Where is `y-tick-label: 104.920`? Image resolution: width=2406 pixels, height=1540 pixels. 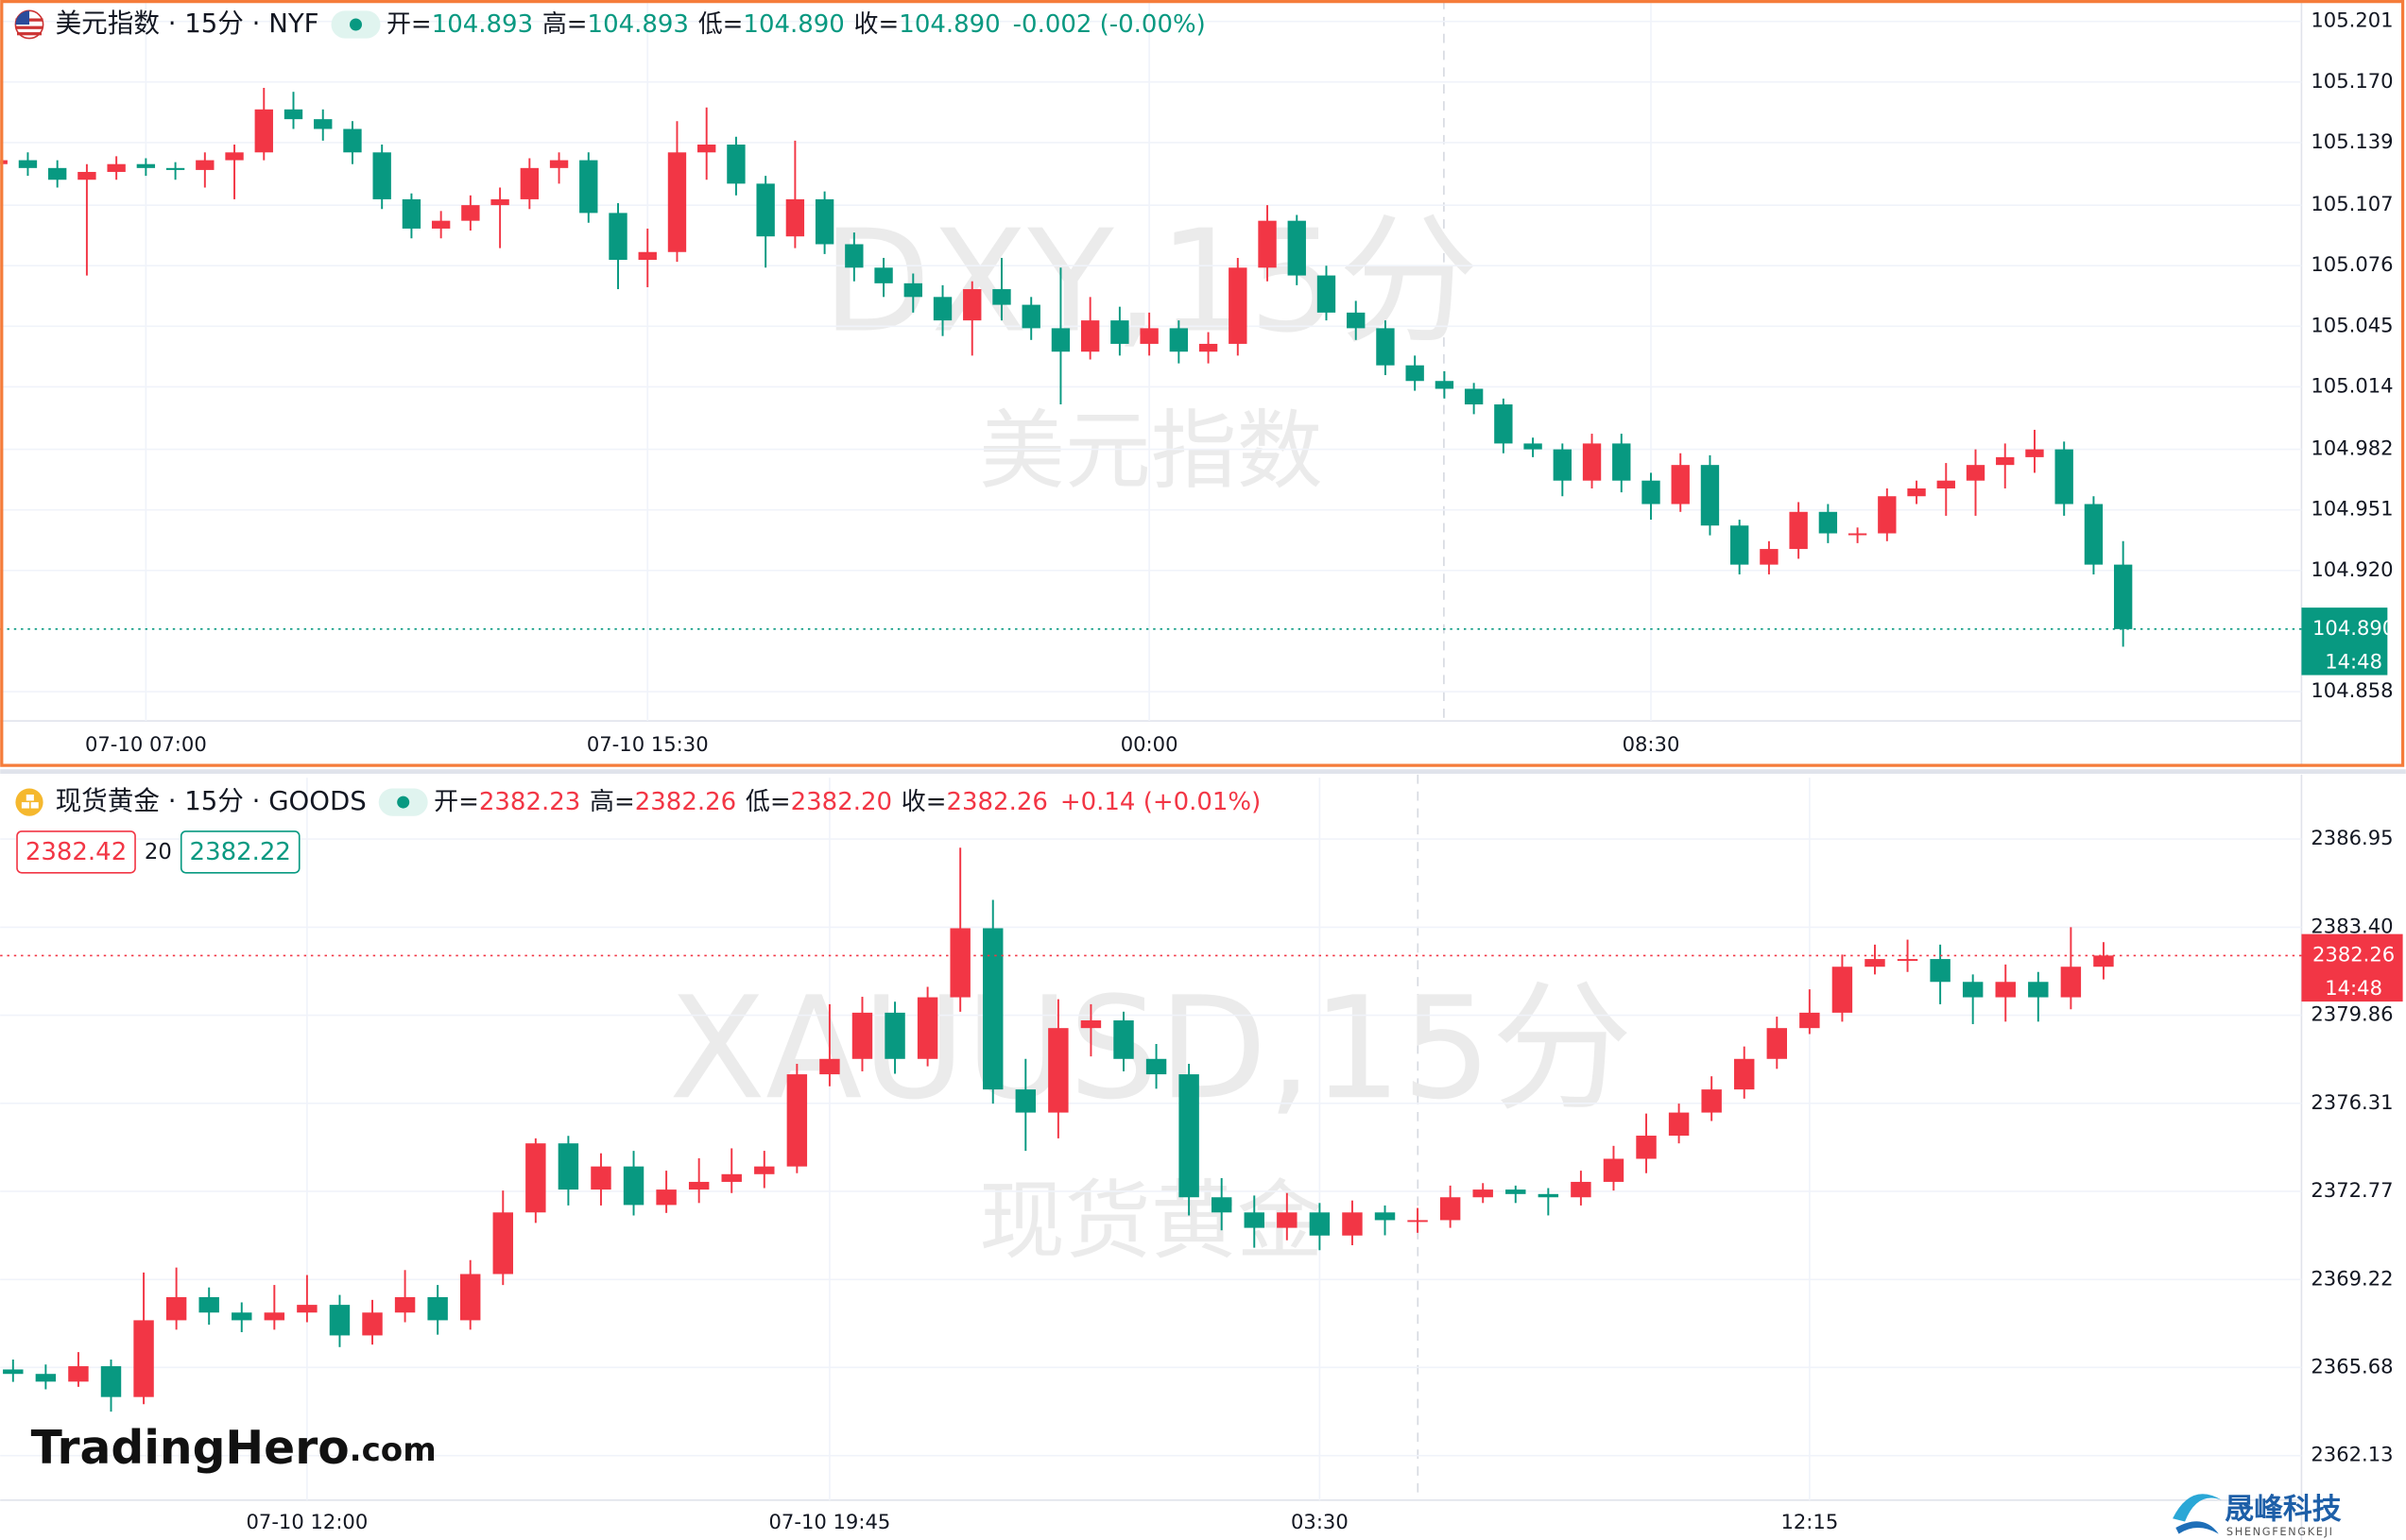
y-tick-label: 104.920 is located at coordinates (2352, 569).